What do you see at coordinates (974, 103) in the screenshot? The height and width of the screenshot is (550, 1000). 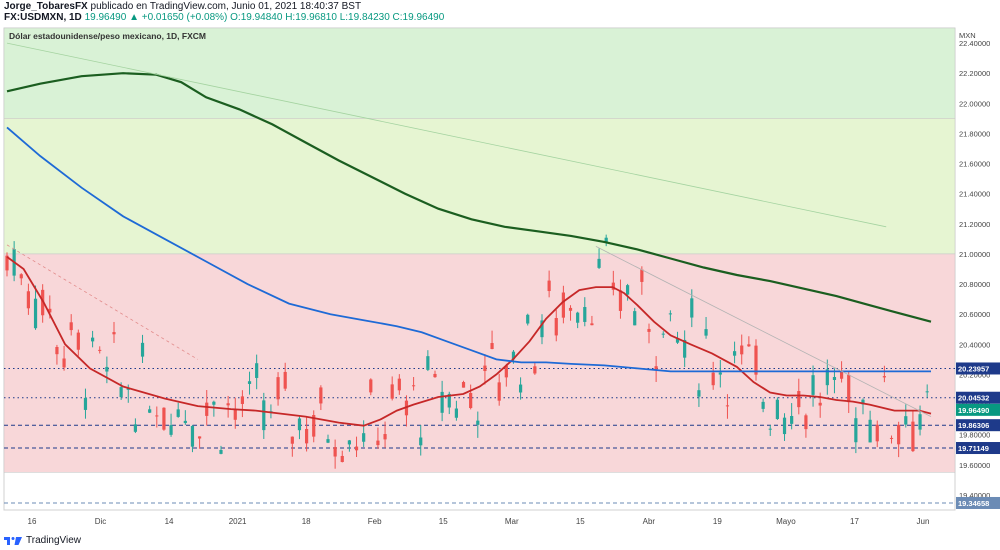 I see `y-tick-label: 22.00000` at bounding box center [974, 103].